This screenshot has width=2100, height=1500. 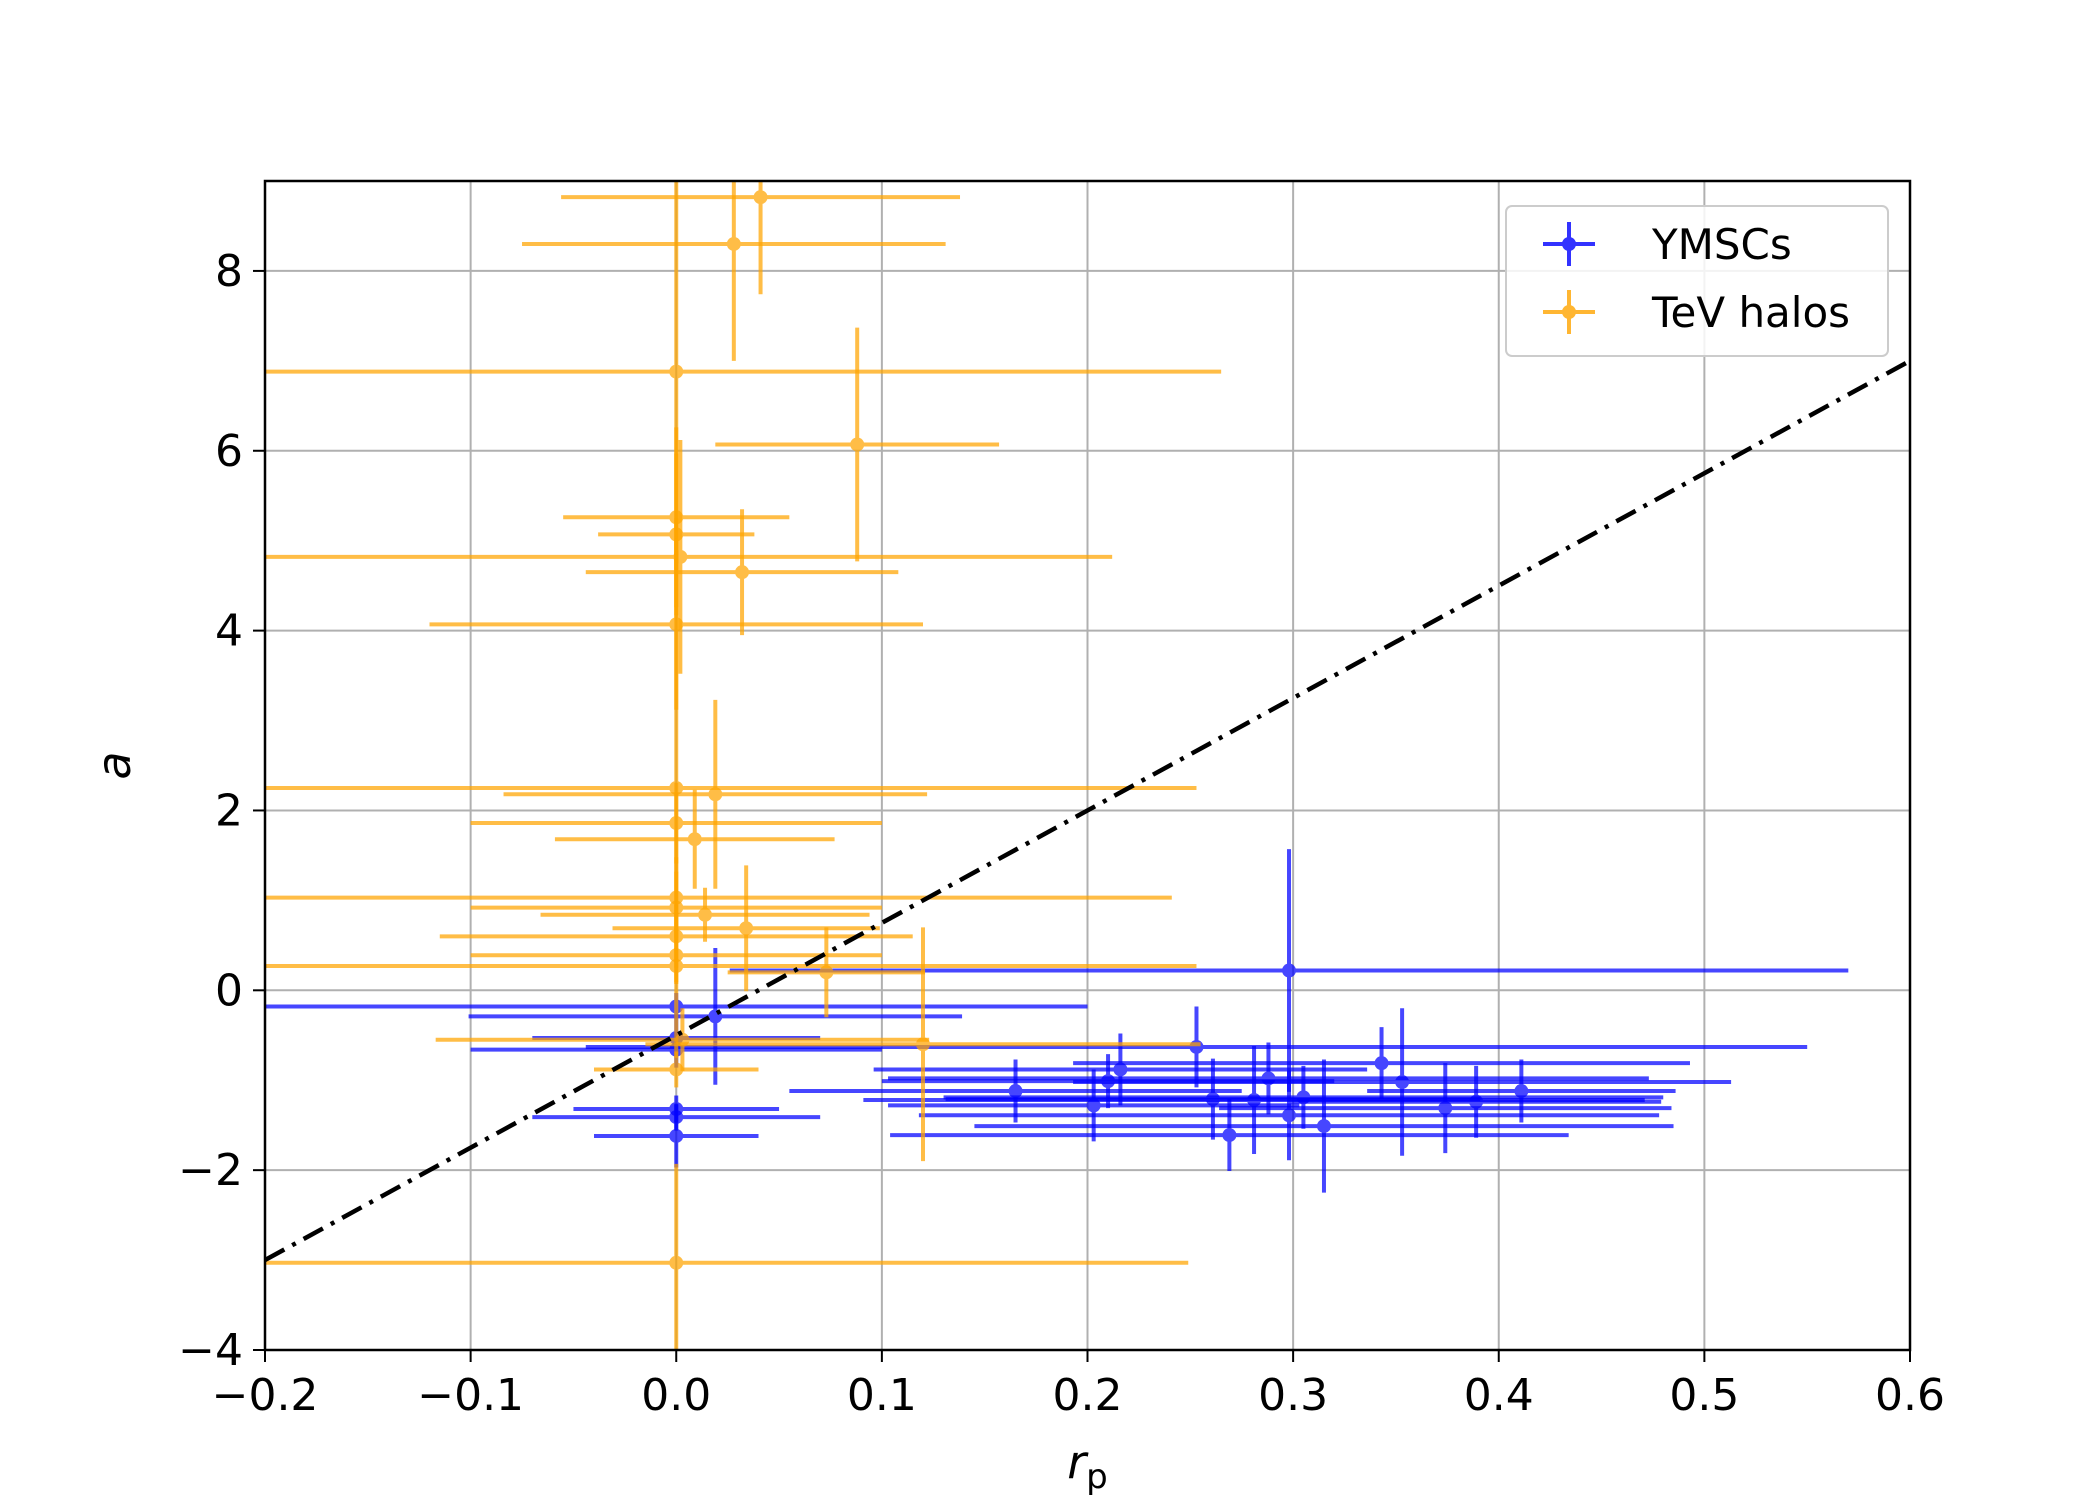 I want to click on legend-label: TeV halos, so click(x=1750, y=312).